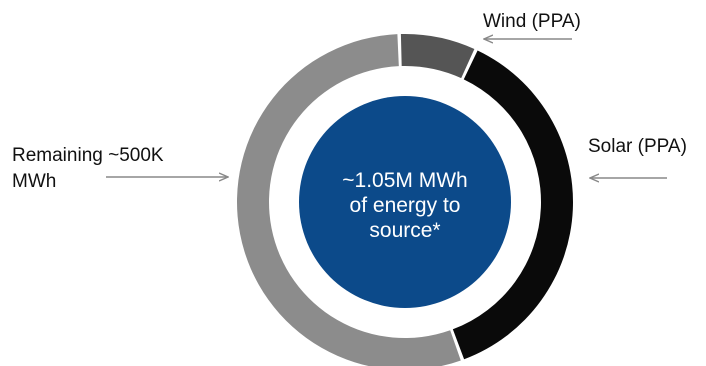 The height and width of the screenshot is (366, 706). Describe the element at coordinates (532, 21) in the screenshot. I see `wind-label: Wind (PPA)` at that location.